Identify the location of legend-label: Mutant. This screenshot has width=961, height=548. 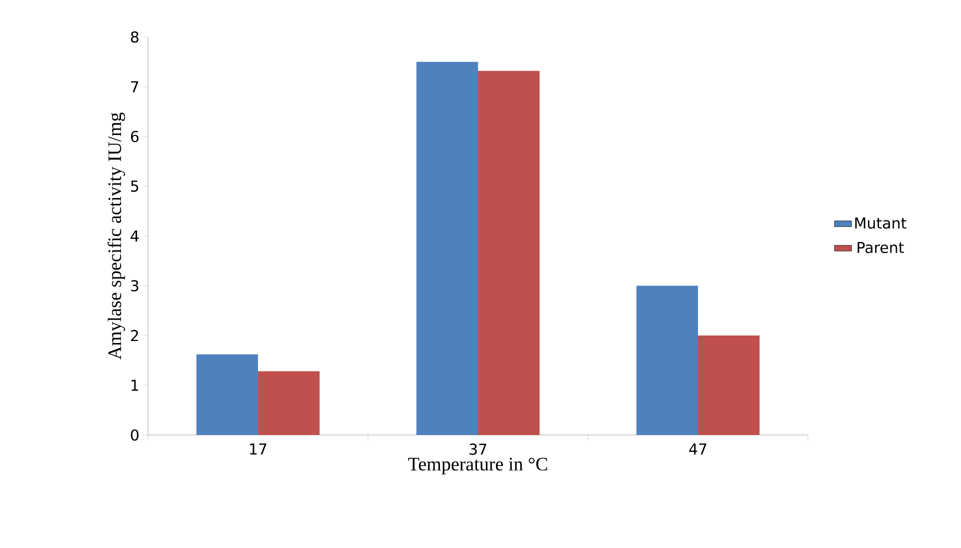
(880, 223).